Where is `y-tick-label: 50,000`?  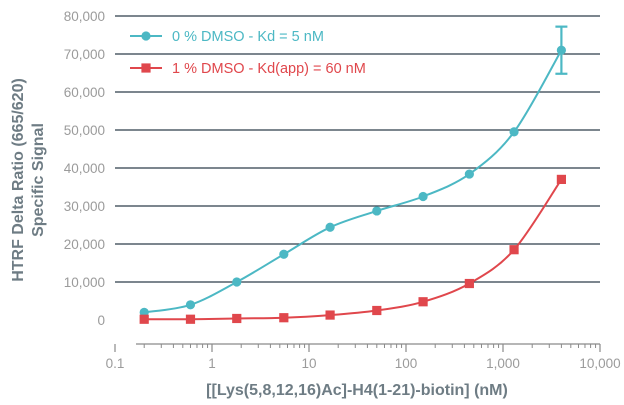
y-tick-label: 50,000 is located at coordinates (84, 130).